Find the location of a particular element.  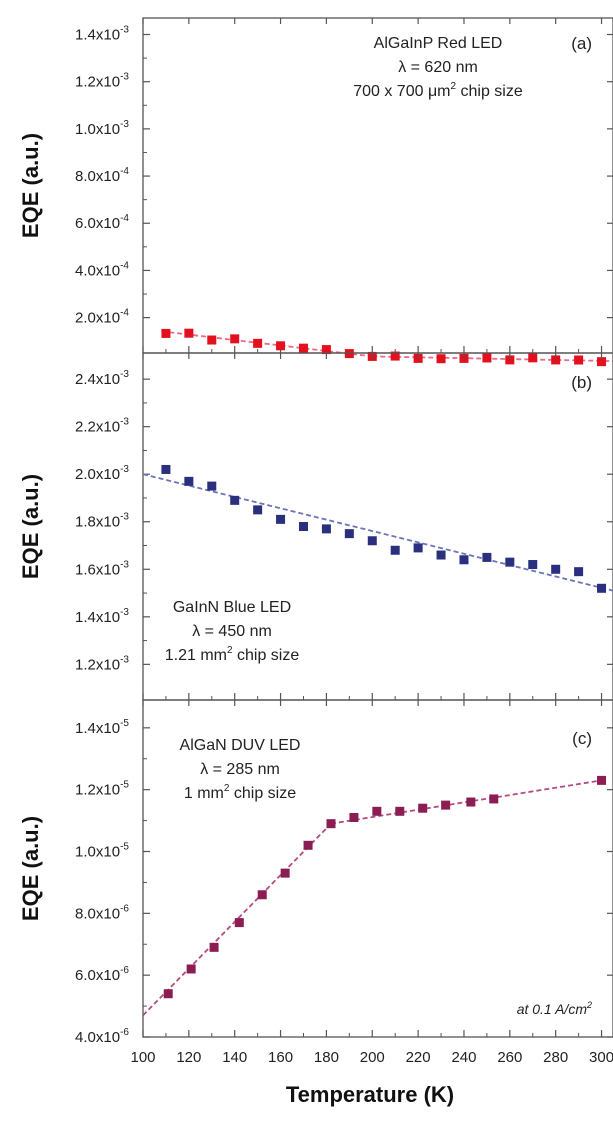

y-tick-label: 1.6x10⁻³ is located at coordinates (102, 568).